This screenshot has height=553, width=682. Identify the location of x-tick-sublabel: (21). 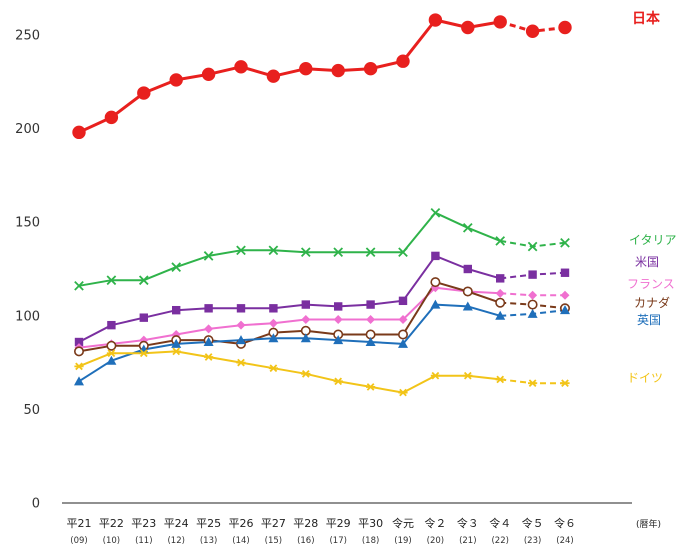
(467, 541).